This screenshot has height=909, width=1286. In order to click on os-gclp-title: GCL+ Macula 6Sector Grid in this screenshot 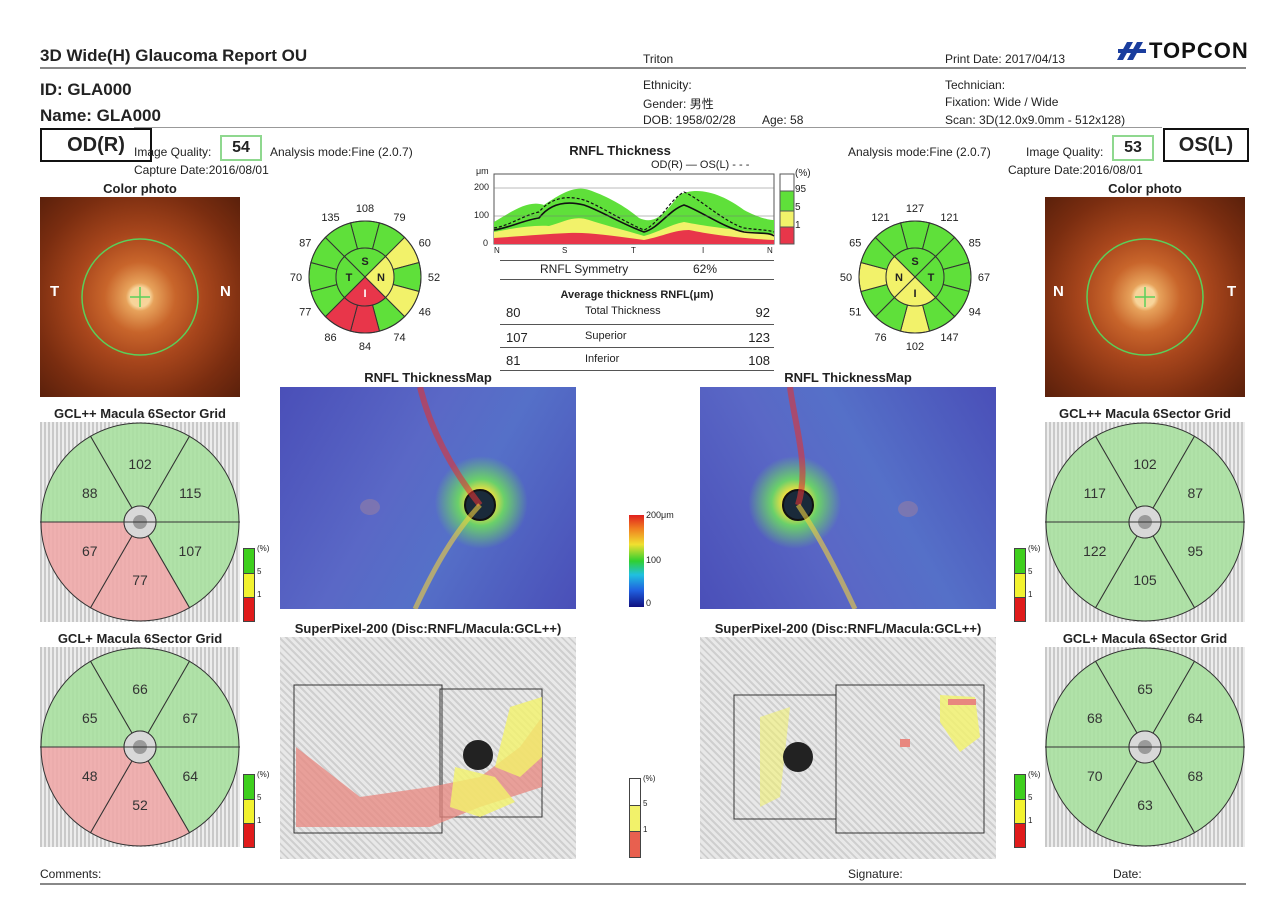, I will do `click(1145, 638)`.